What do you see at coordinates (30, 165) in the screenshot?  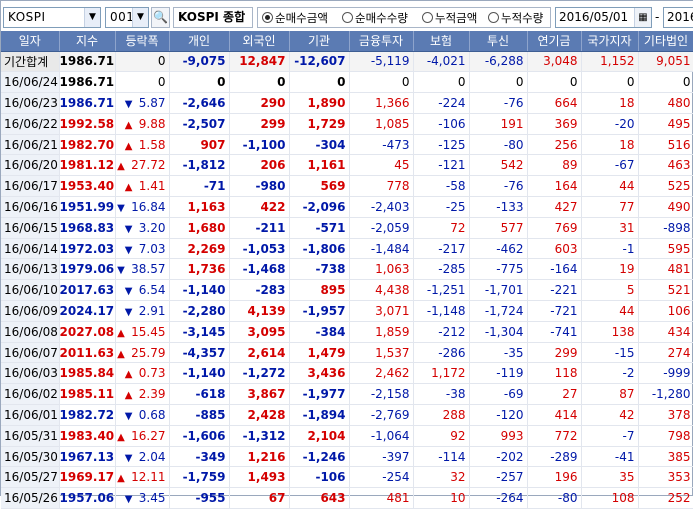 I see `date-cell: 16/06/20` at bounding box center [30, 165].